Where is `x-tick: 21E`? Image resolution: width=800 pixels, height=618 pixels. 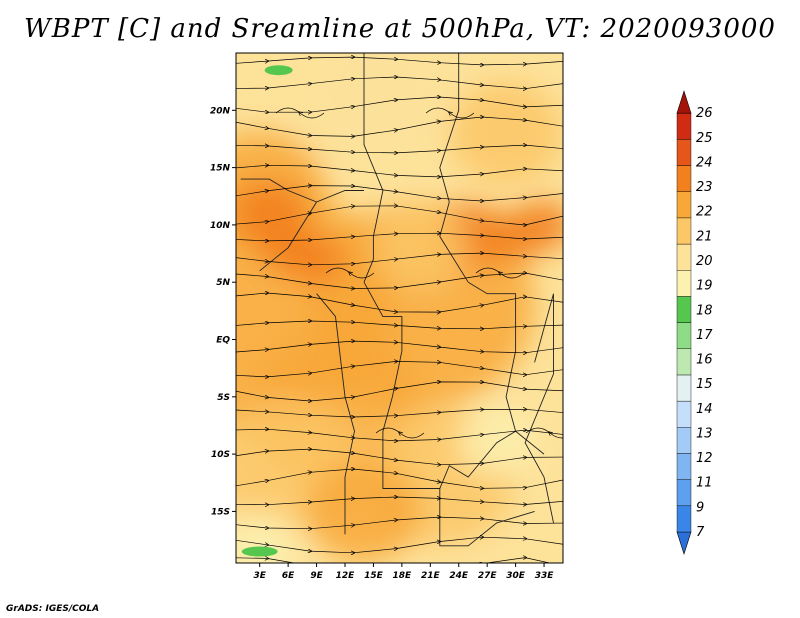
x-tick: 21E is located at coordinates (431, 572).